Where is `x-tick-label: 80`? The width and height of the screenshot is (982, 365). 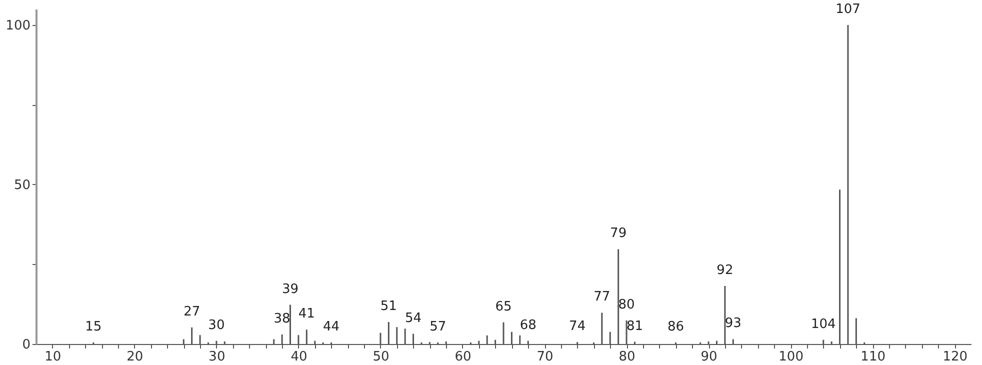 x-tick-label: 80 is located at coordinates (627, 357).